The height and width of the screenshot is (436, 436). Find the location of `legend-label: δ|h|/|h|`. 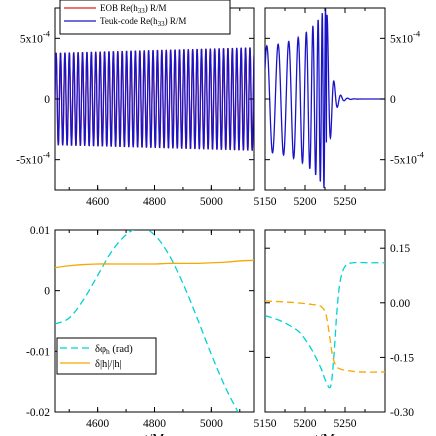

legend-label: δ|h|/|h| is located at coordinates (108, 364).